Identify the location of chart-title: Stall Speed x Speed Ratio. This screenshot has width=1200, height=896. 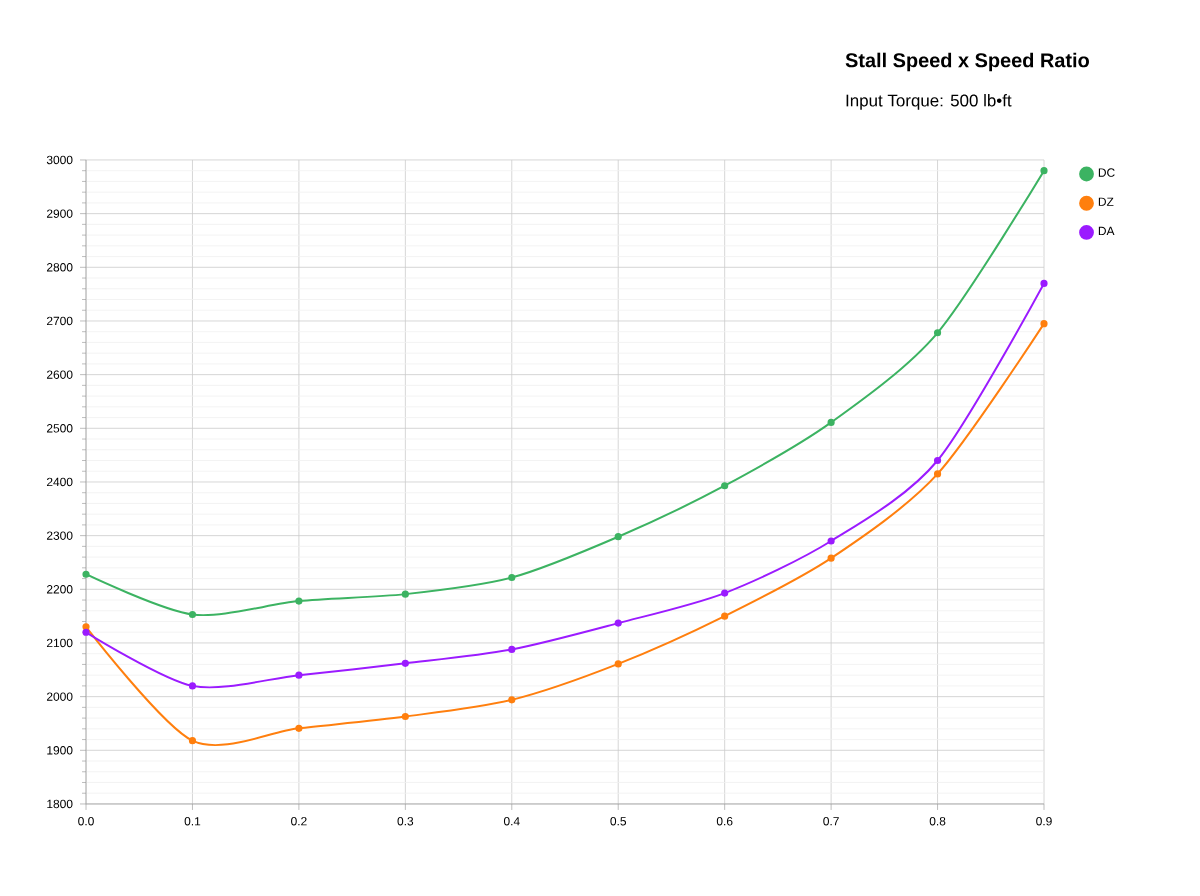
(967, 62).